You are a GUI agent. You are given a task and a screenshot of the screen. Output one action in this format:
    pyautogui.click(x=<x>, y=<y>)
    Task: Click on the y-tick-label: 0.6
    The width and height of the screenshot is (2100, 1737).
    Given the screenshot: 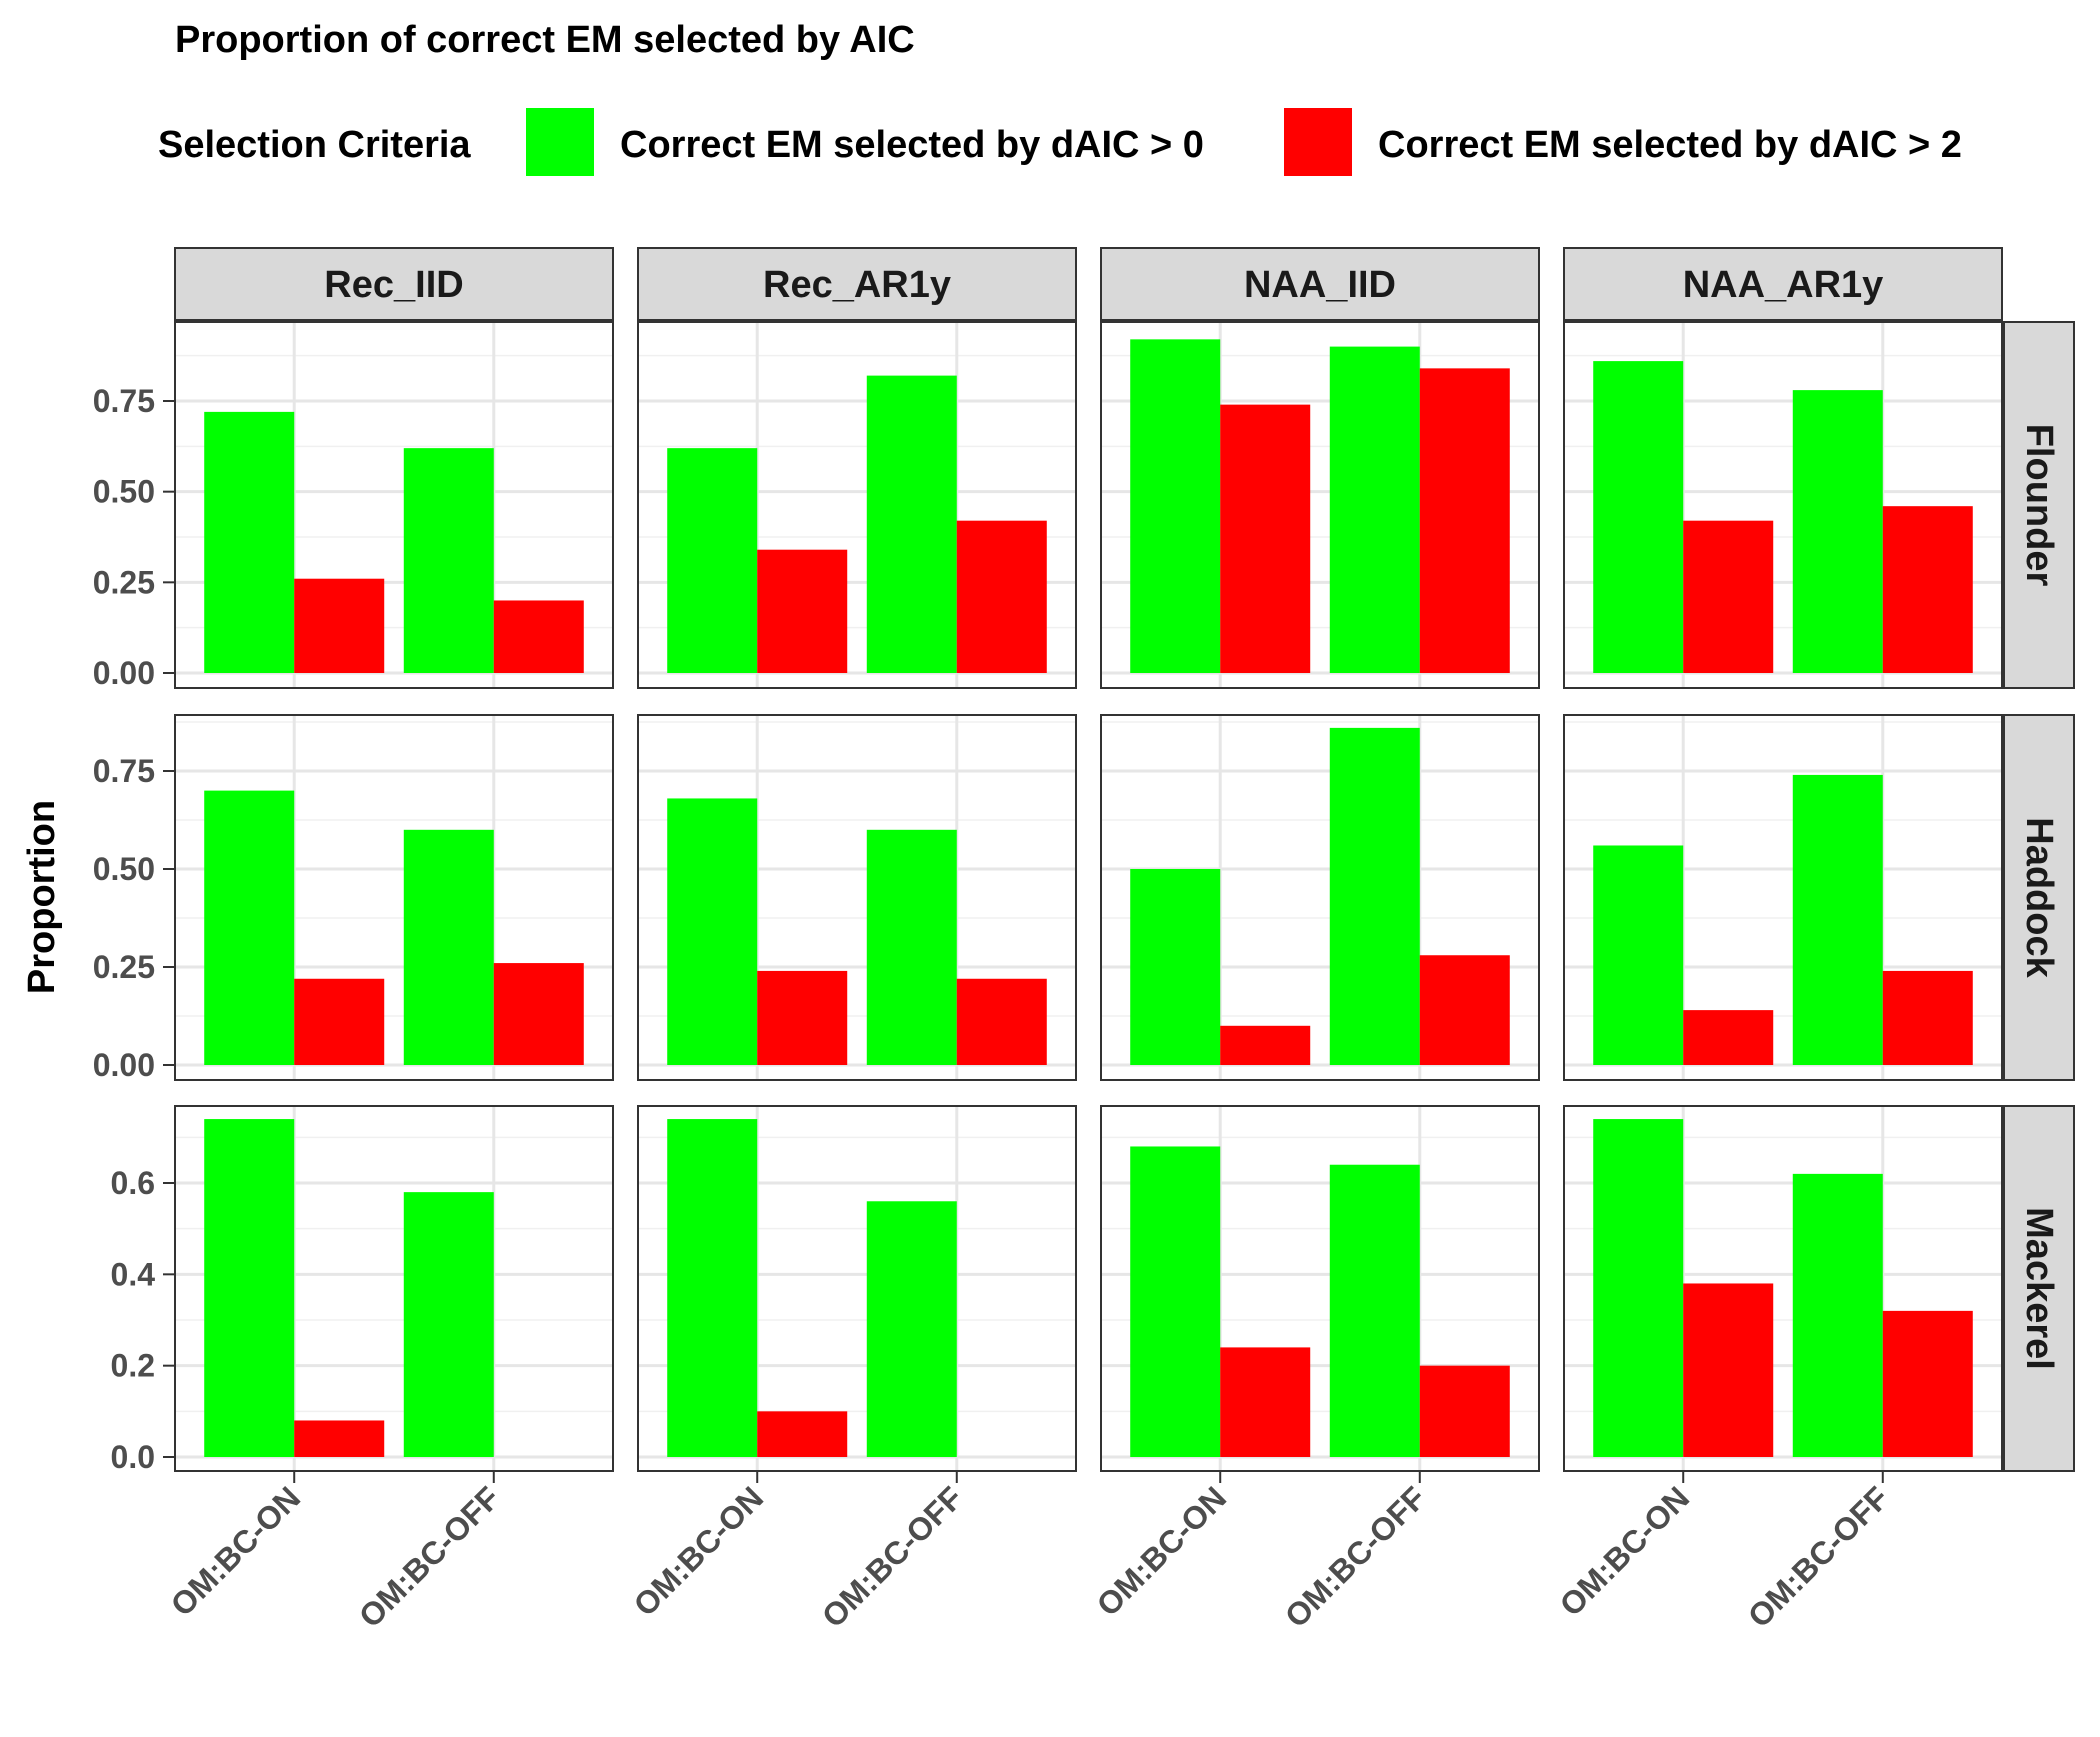 What is the action you would take?
    pyautogui.click(x=133, y=1183)
    